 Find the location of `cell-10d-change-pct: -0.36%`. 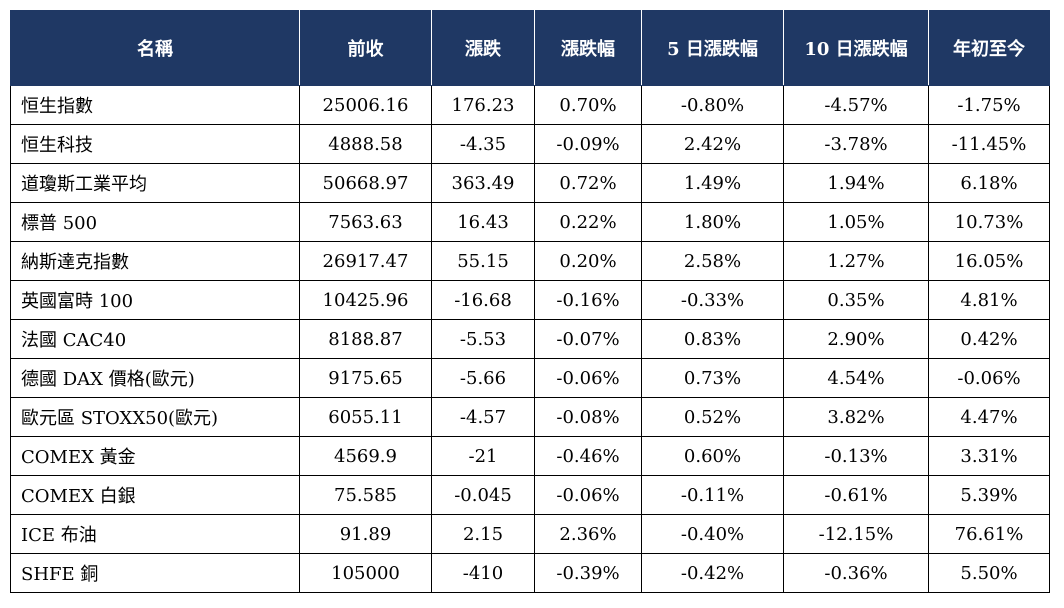

cell-10d-change-pct: -0.36% is located at coordinates (856, 573).